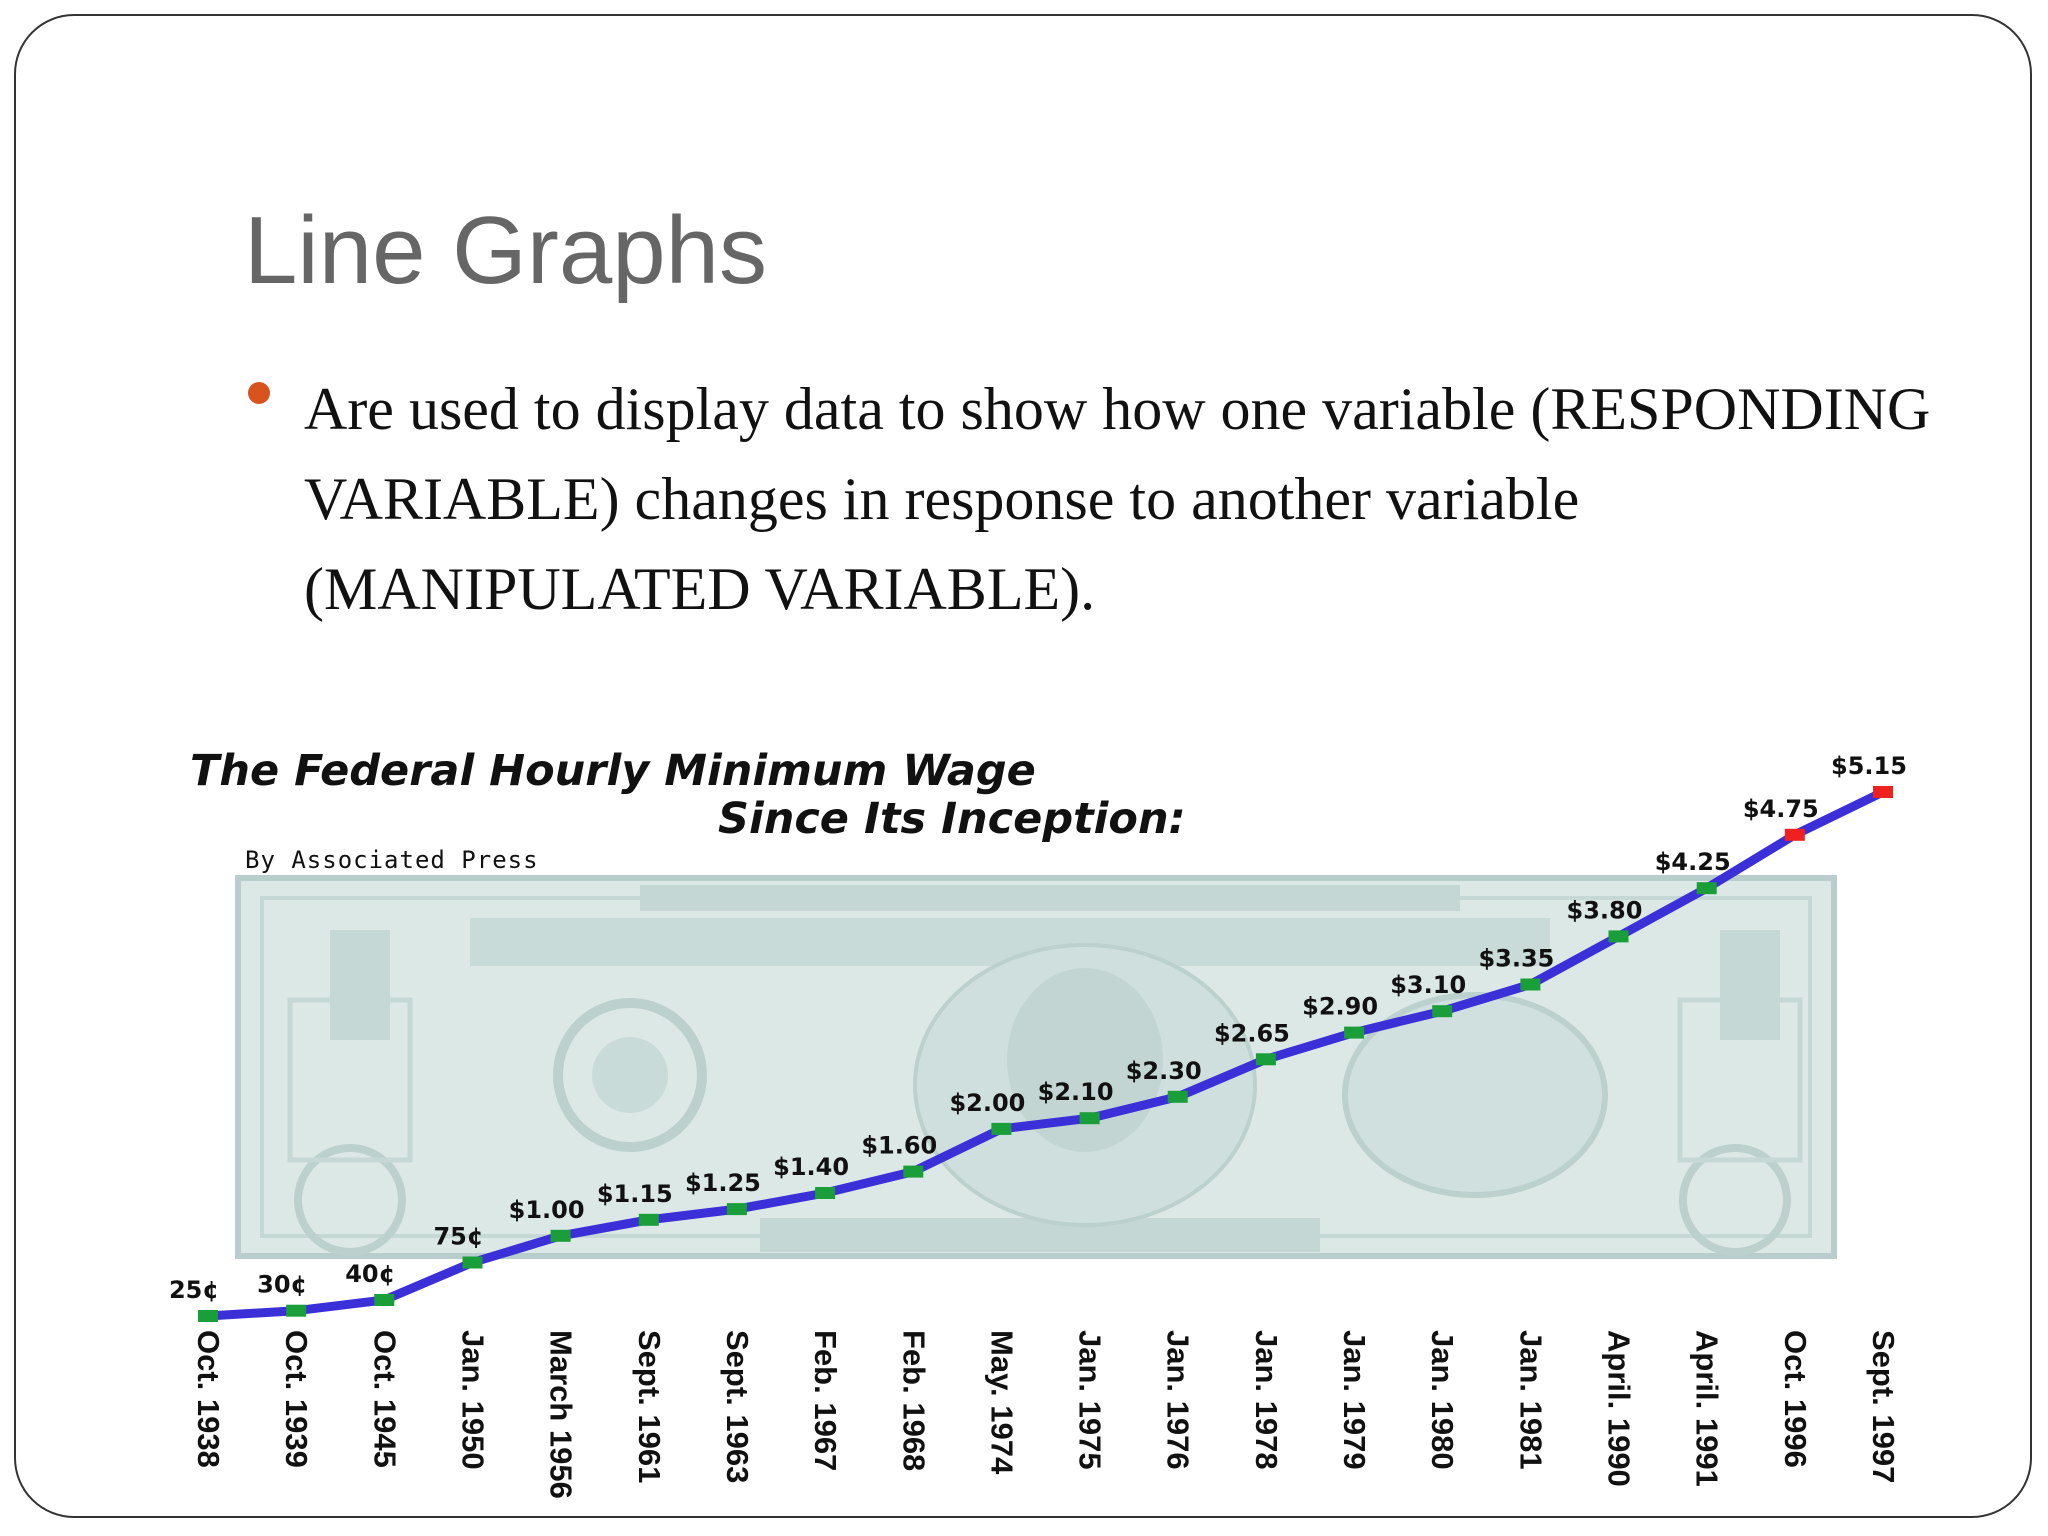 The width and height of the screenshot is (2048, 1536). What do you see at coordinates (635, 1194) in the screenshot?
I see `data-label-5: $1.15` at bounding box center [635, 1194].